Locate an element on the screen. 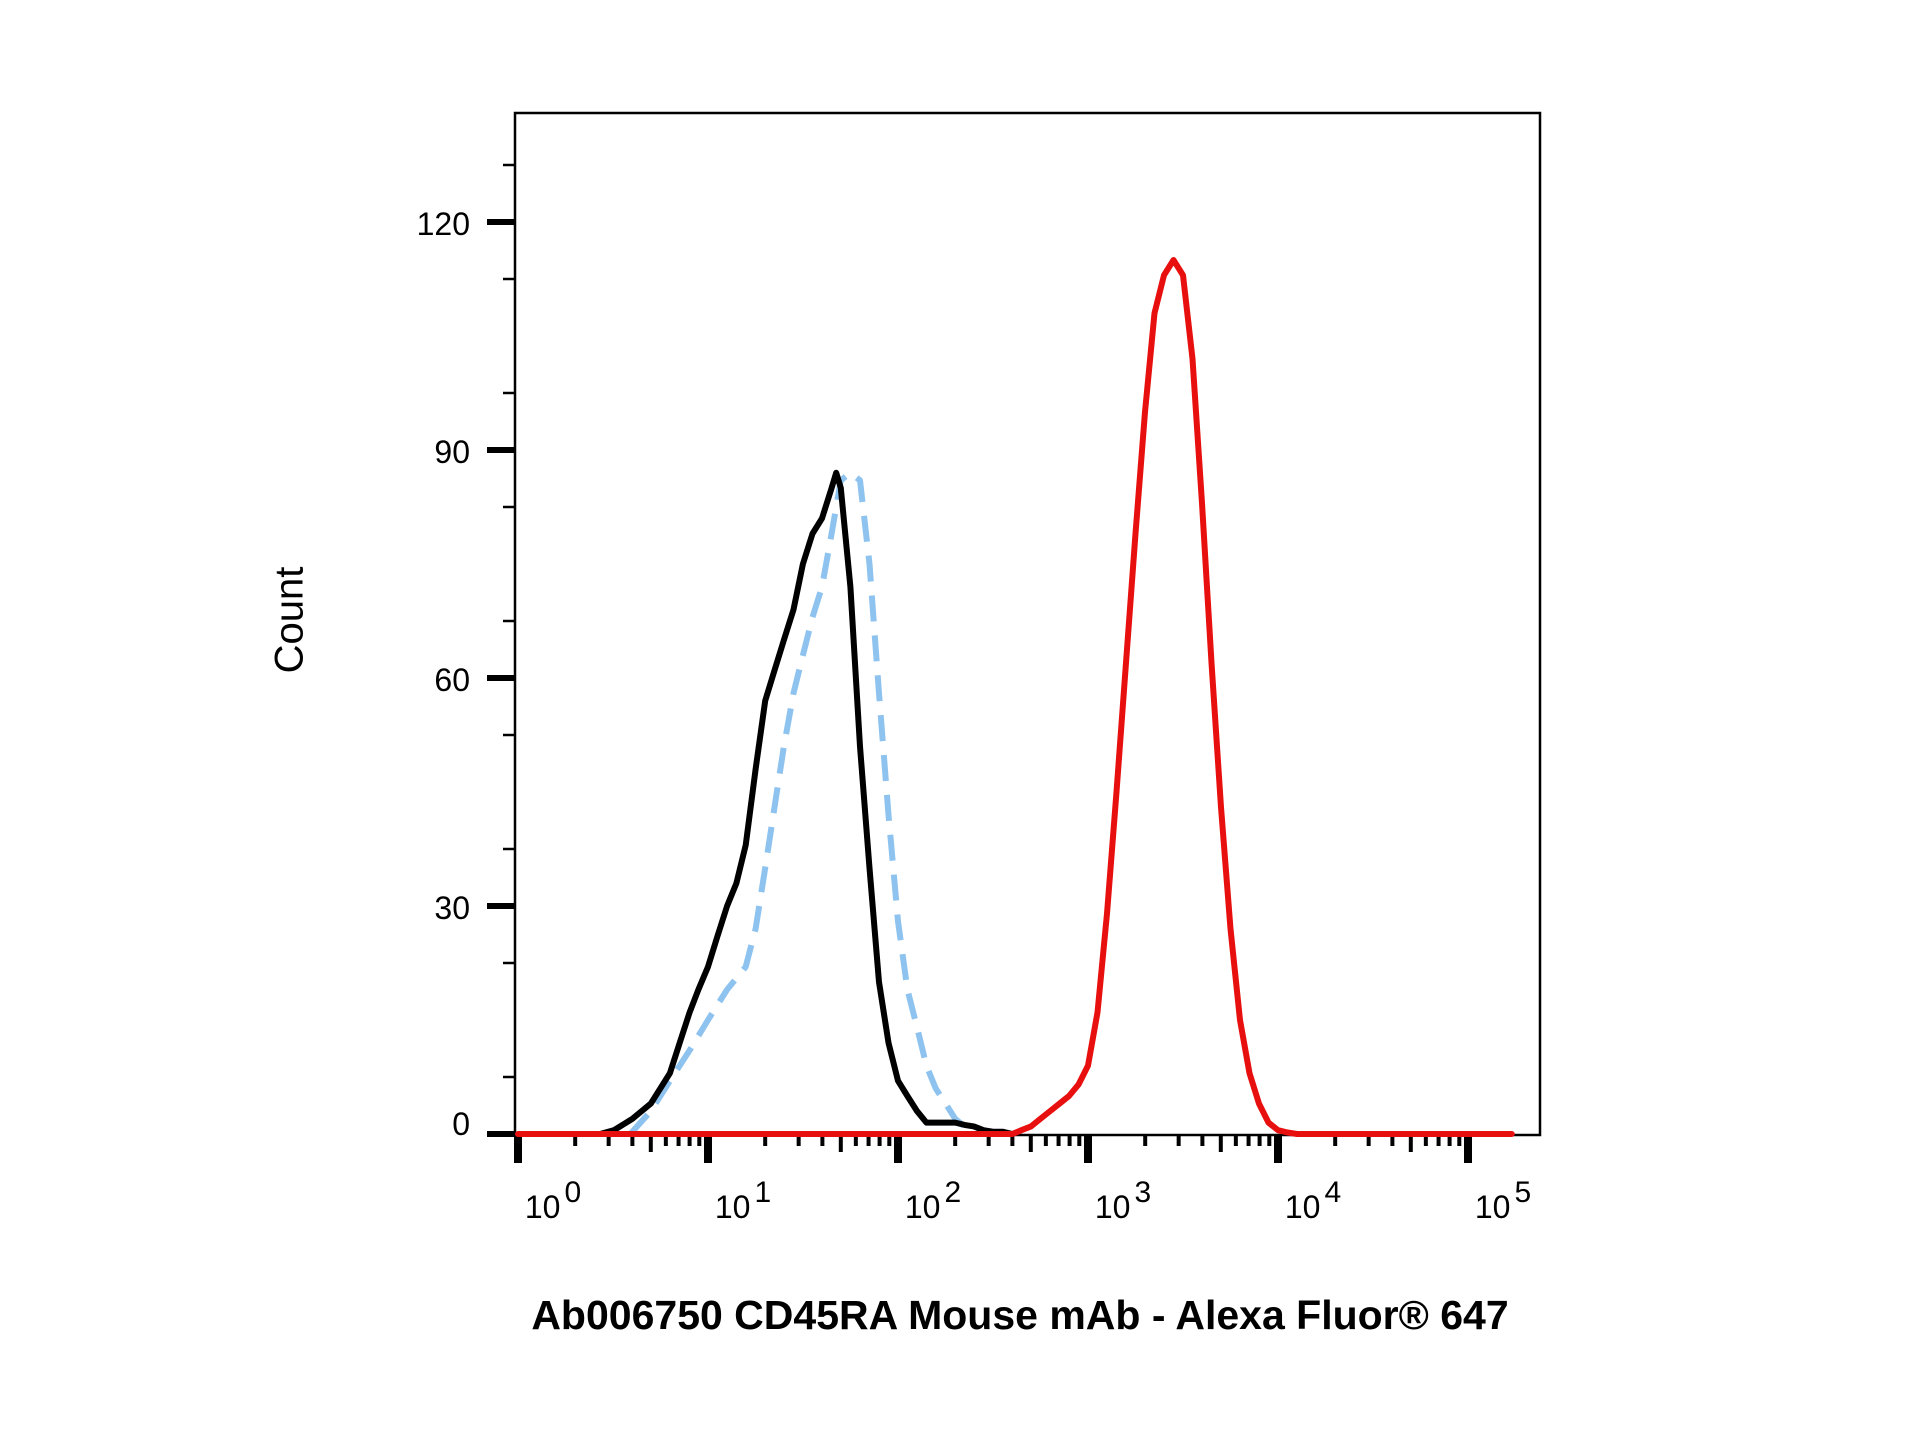 The image size is (1920, 1445). y-tick-label: 30 is located at coordinates (452, 908).